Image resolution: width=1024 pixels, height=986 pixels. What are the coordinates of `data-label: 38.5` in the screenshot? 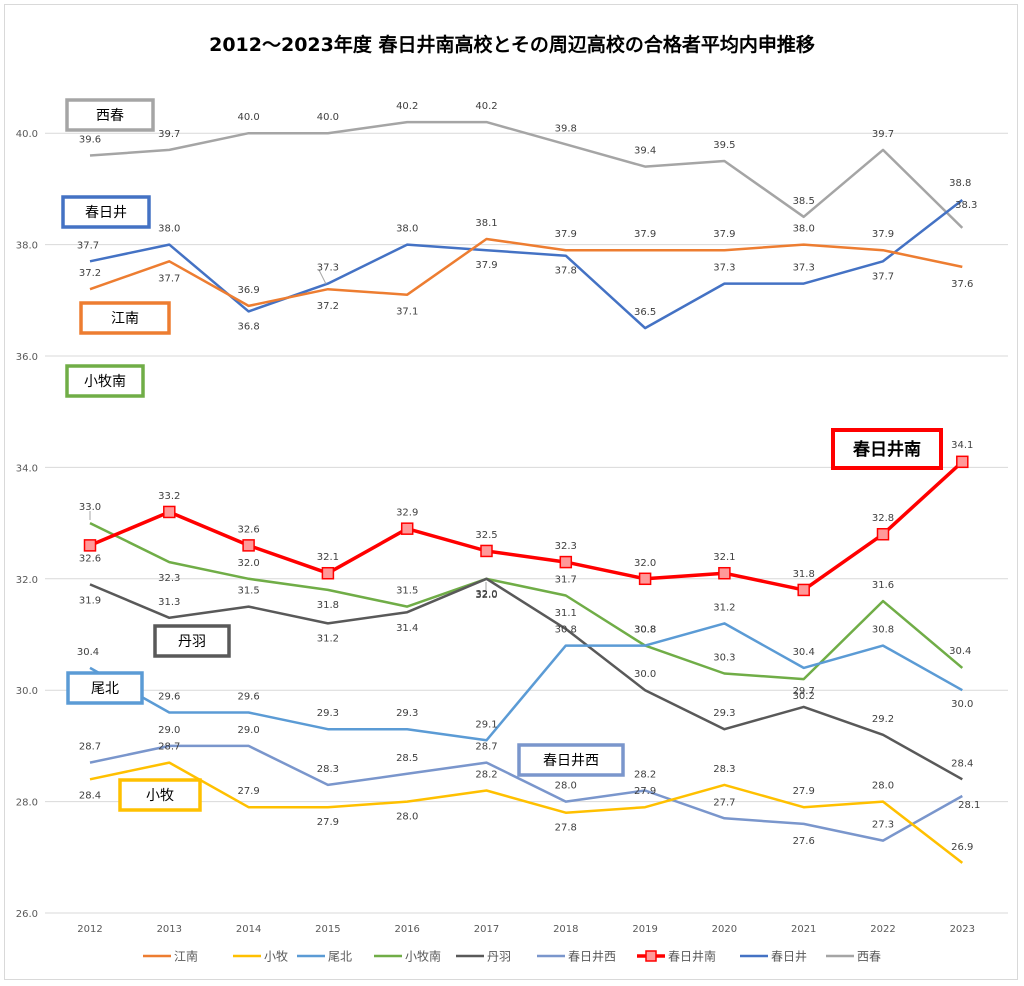 It's located at (804, 201).